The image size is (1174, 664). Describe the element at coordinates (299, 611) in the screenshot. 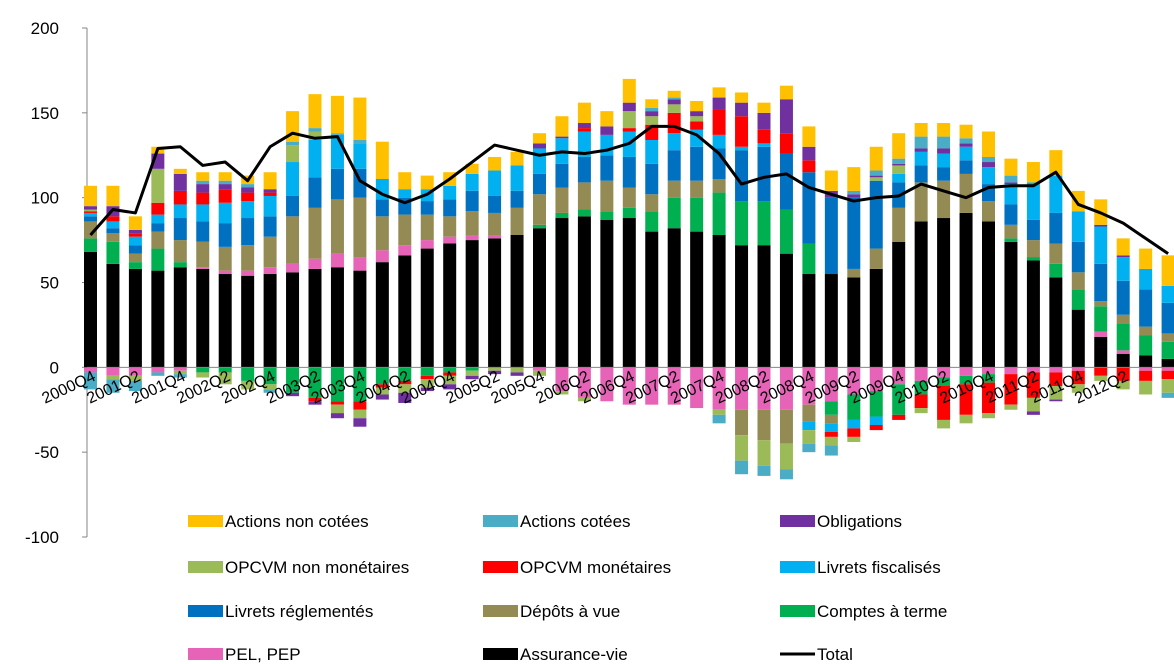

I see `legend-label: Livrets réglementés` at that location.